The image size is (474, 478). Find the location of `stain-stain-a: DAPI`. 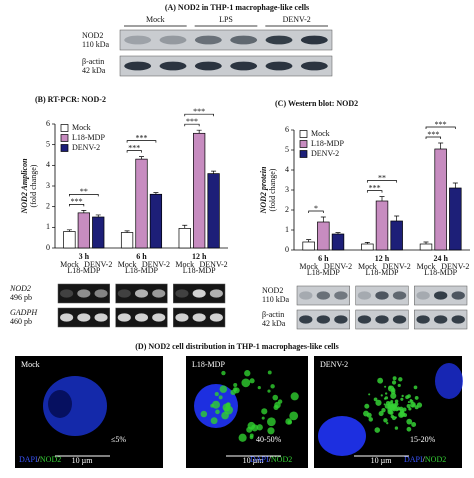

stain-stain-a: DAPI is located at coordinates (28, 459).